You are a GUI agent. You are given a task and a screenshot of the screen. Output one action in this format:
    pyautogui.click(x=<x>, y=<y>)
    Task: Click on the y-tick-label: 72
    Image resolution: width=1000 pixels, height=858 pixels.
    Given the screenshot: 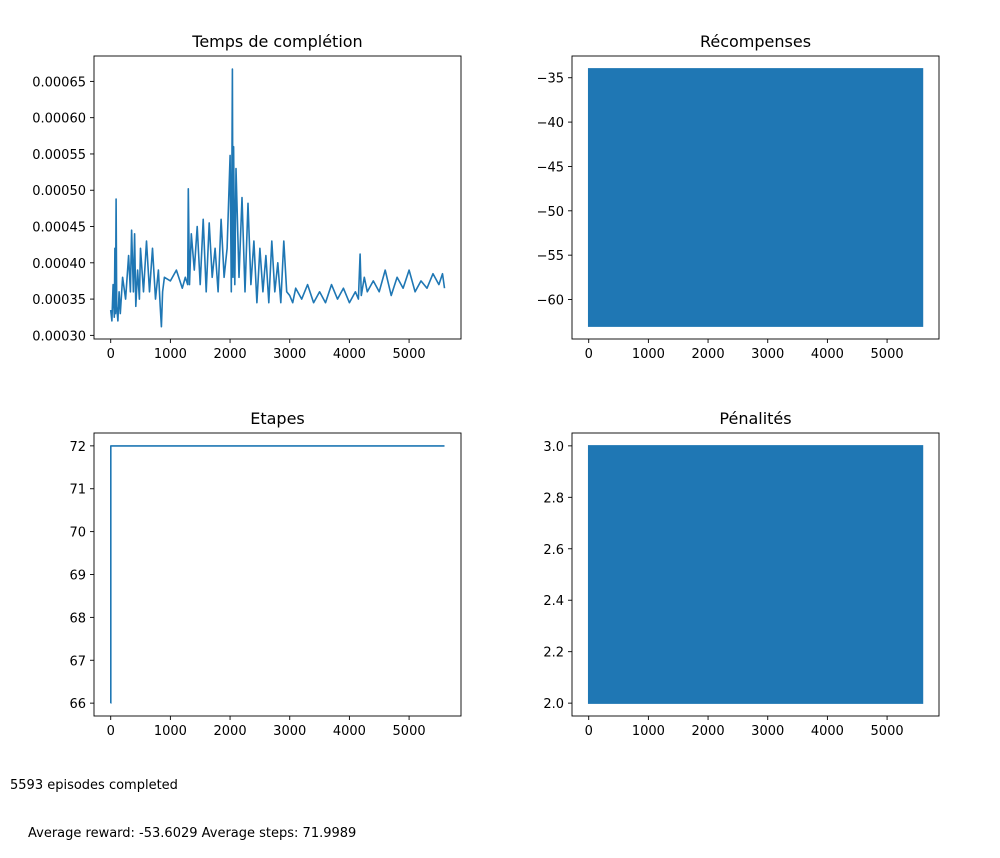 What is the action you would take?
    pyautogui.click(x=77, y=447)
    